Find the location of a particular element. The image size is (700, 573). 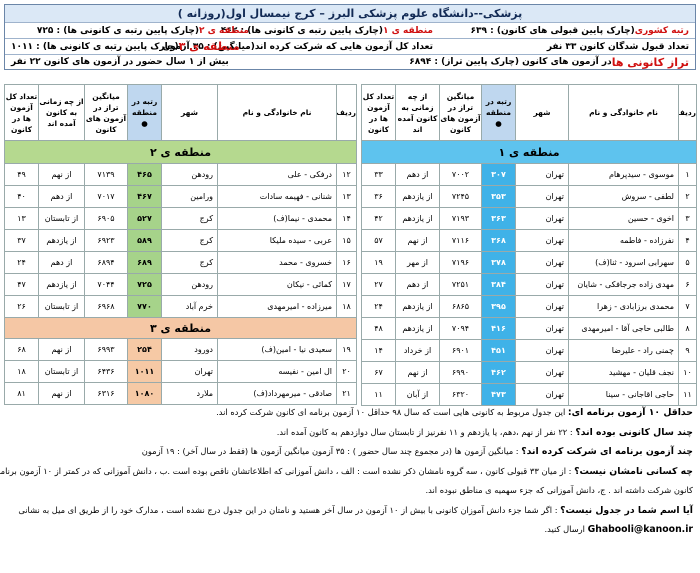

taraz-cell: ۶۹۰۵ is located at coordinates (106, 218).